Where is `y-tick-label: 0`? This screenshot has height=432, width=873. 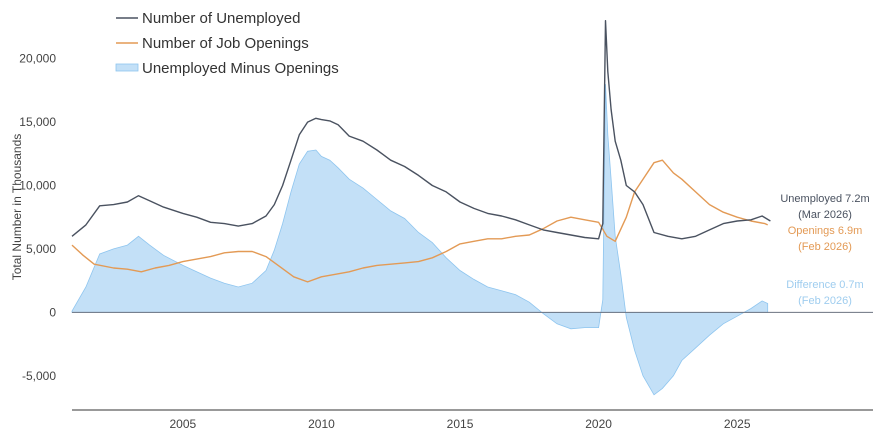
y-tick-label: 0 is located at coordinates (52, 312).